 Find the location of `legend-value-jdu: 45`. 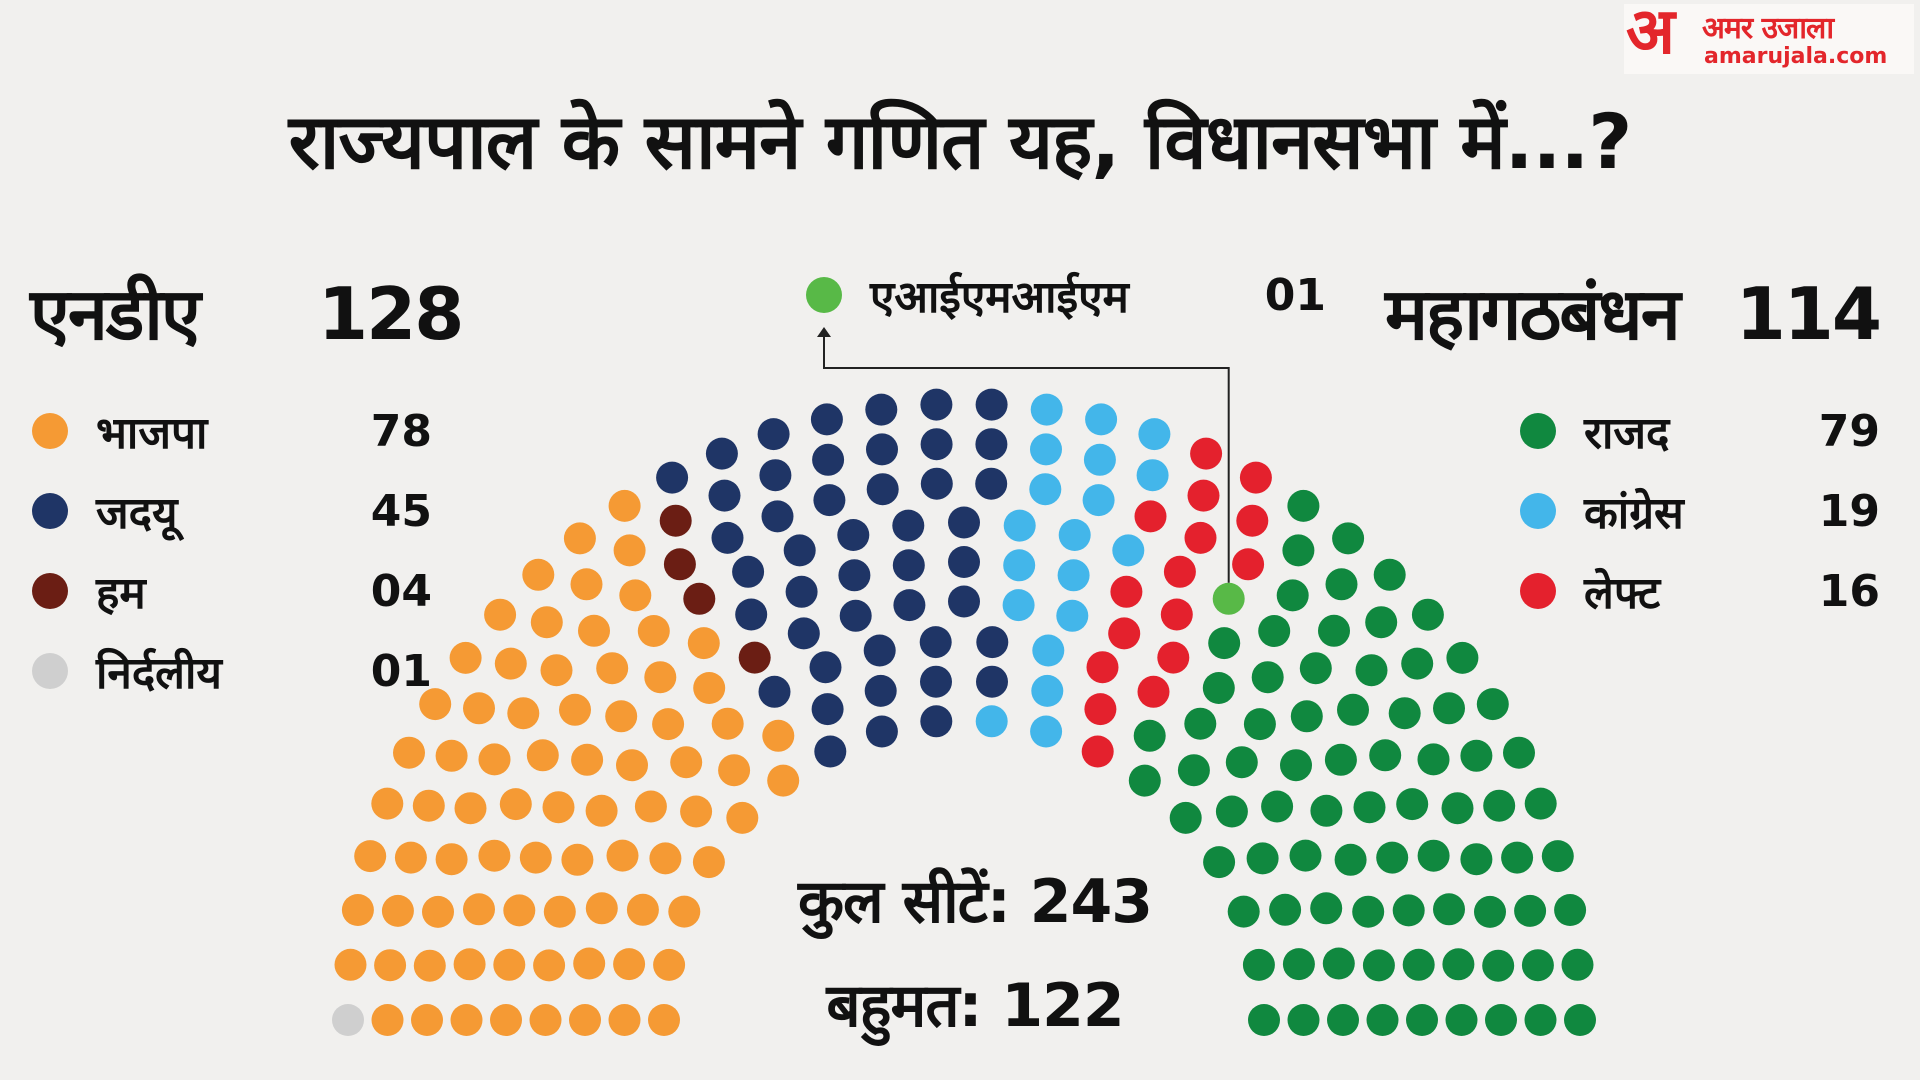

legend-value-jdu: 45 is located at coordinates (401, 511).